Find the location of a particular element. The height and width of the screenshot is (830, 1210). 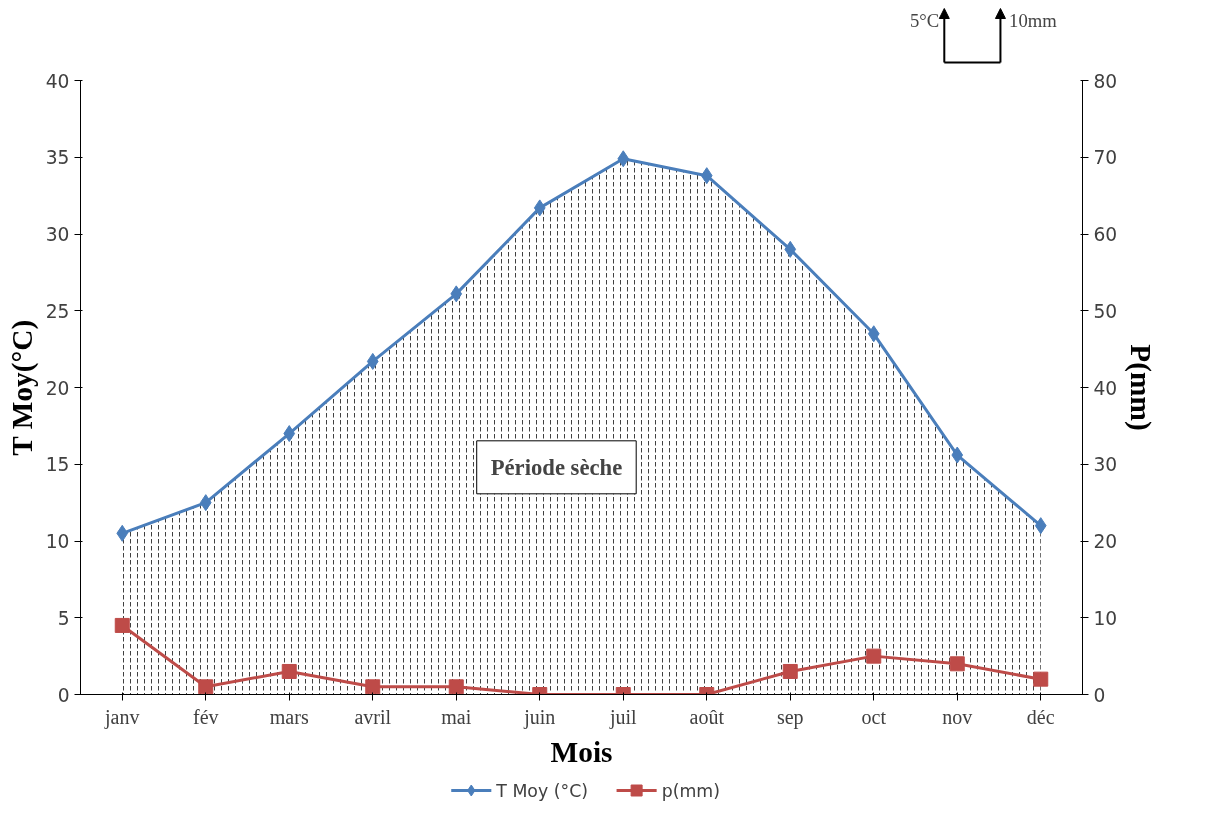

y2-tick-label: 30 is located at coordinates (1105, 465).